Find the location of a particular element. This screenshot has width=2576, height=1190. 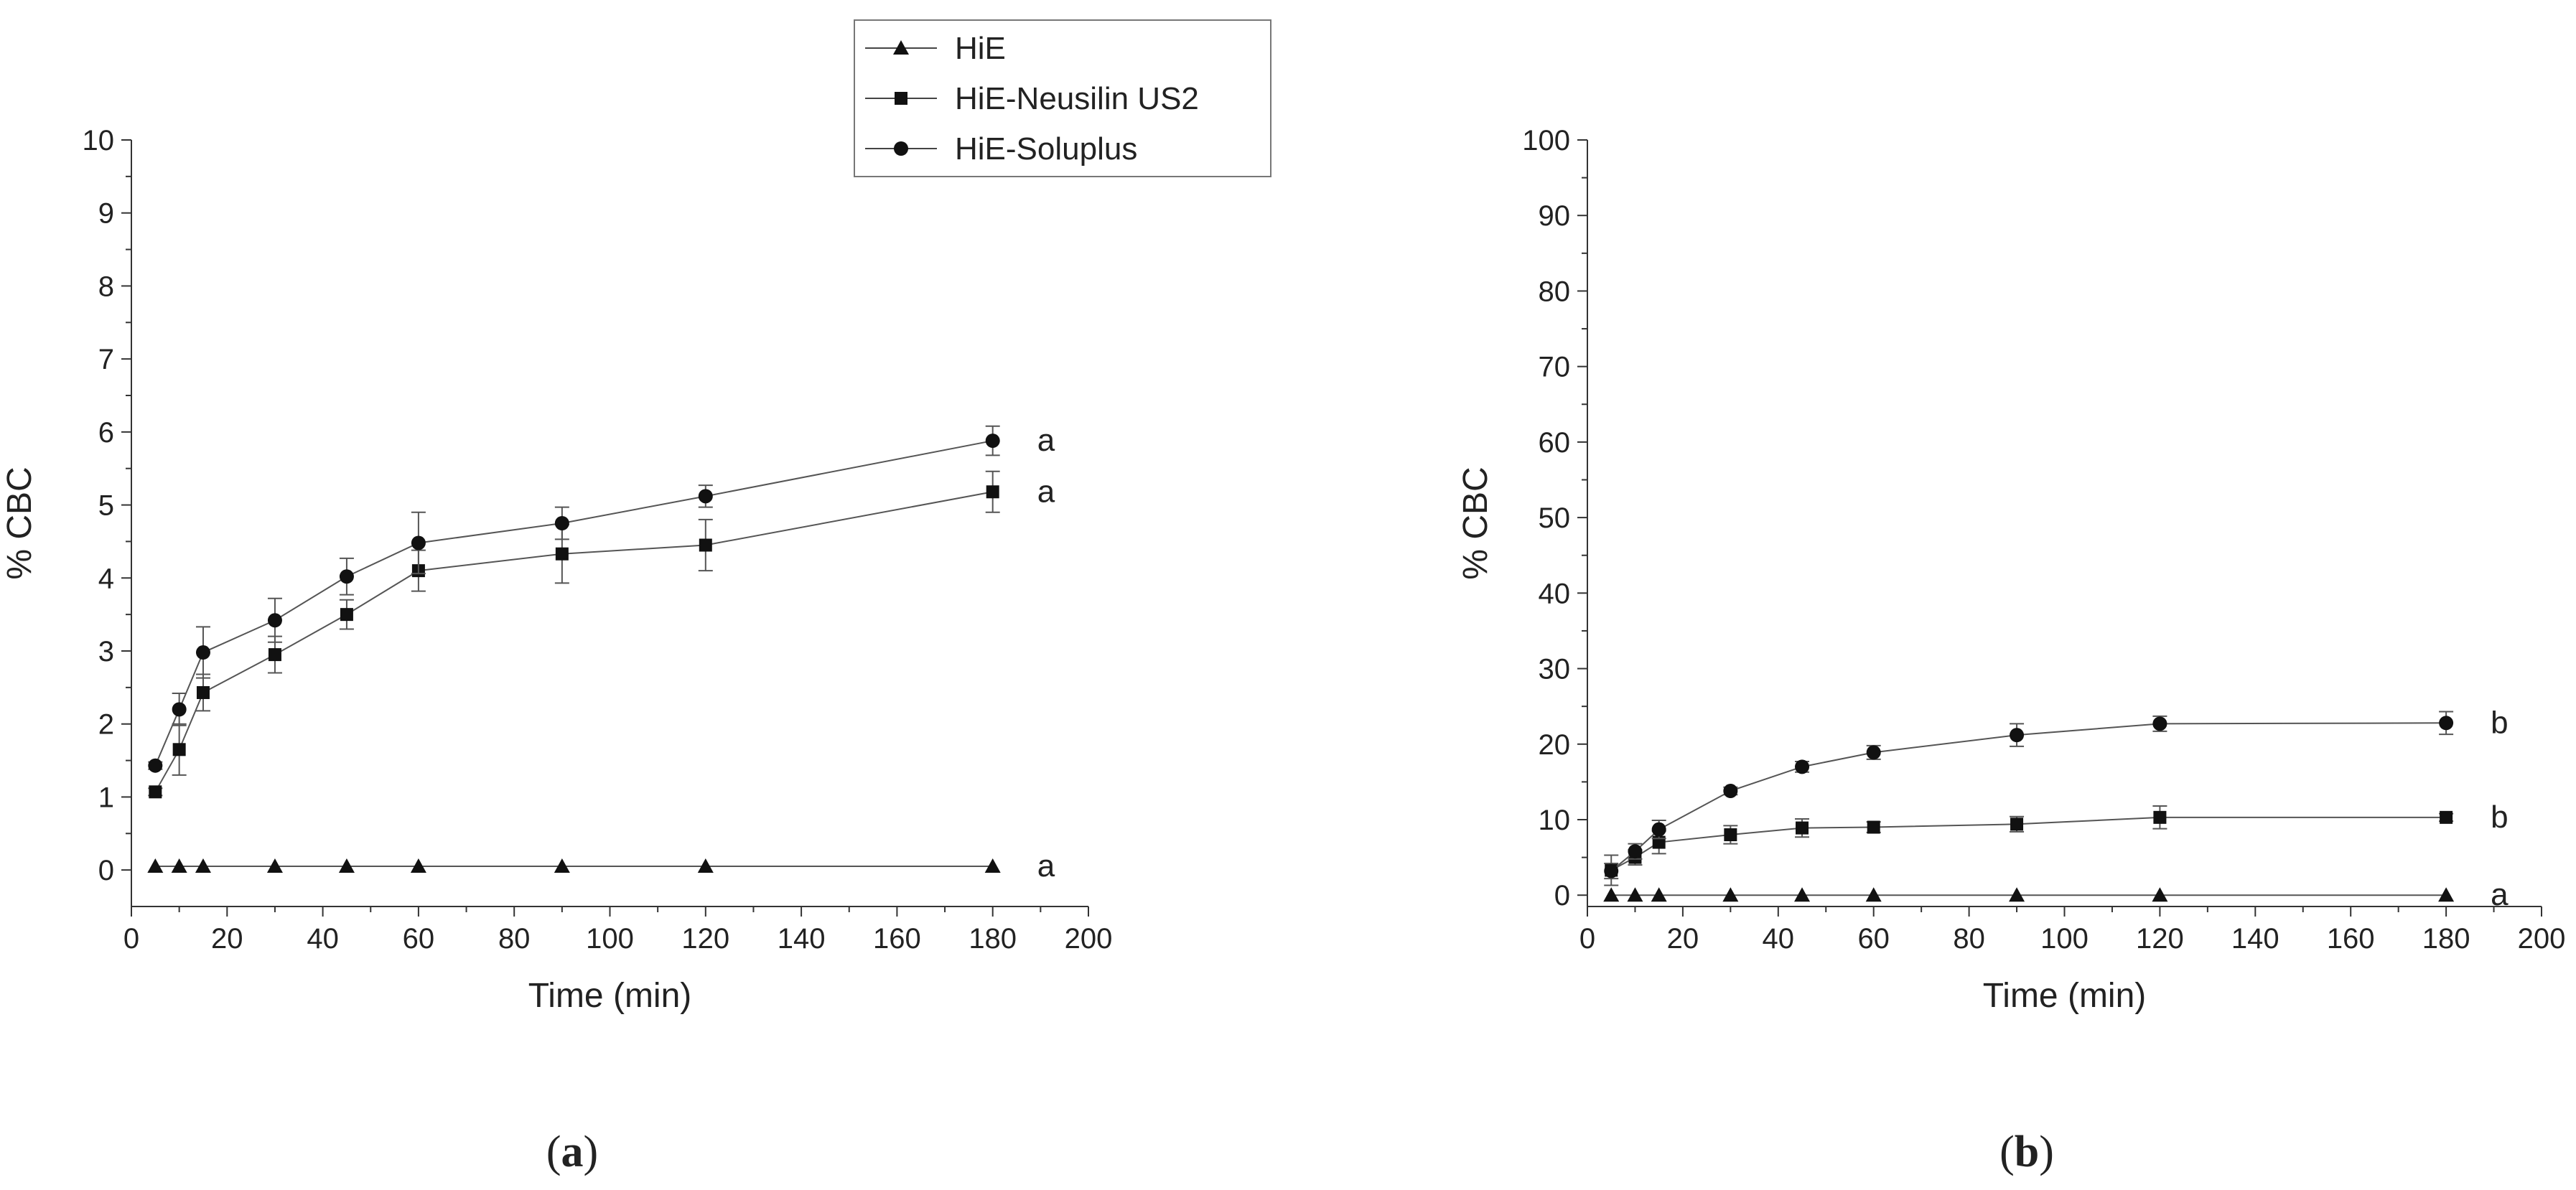

significance-label: b is located at coordinates (2499, 722).